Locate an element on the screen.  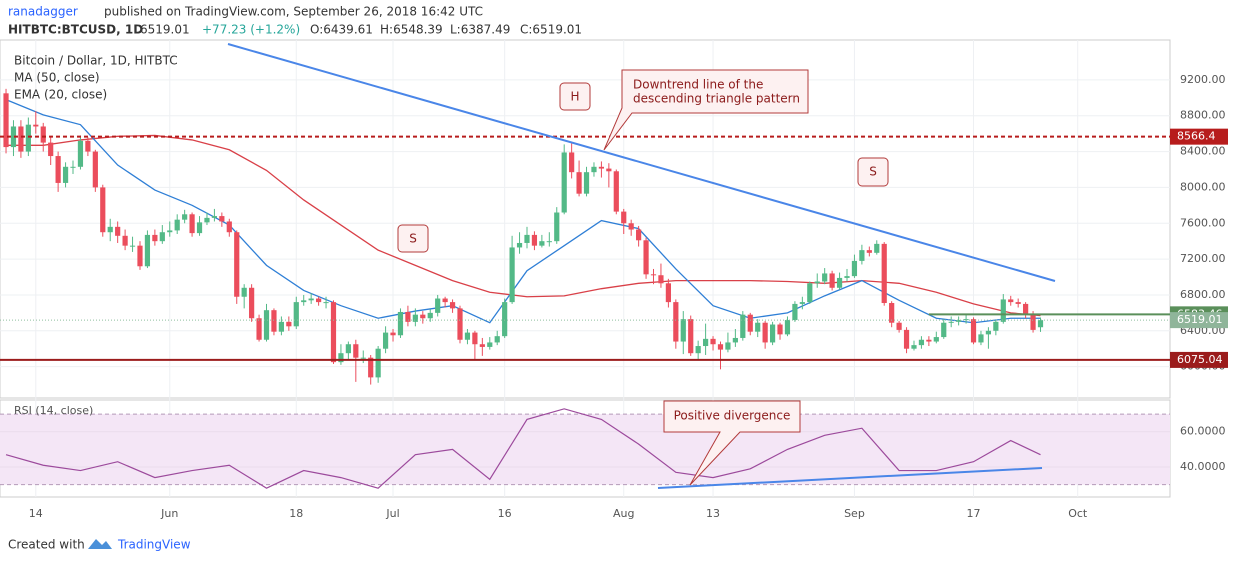
author: ranadagger is located at coordinates (43, 12).